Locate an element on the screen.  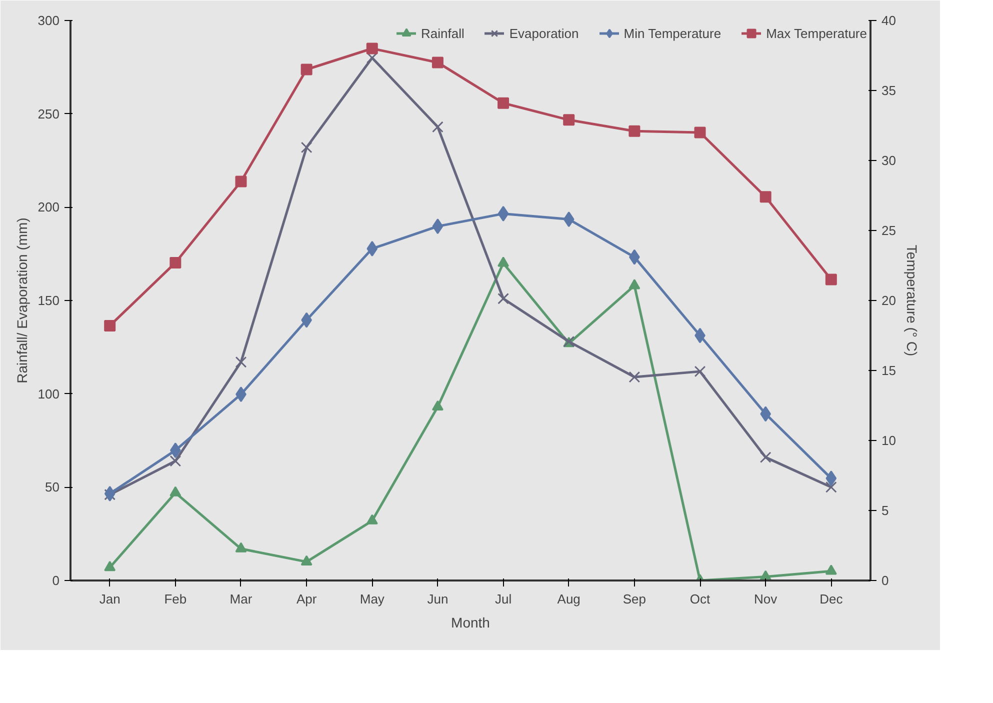
legend-label: Min Temperature is located at coordinates (673, 33).